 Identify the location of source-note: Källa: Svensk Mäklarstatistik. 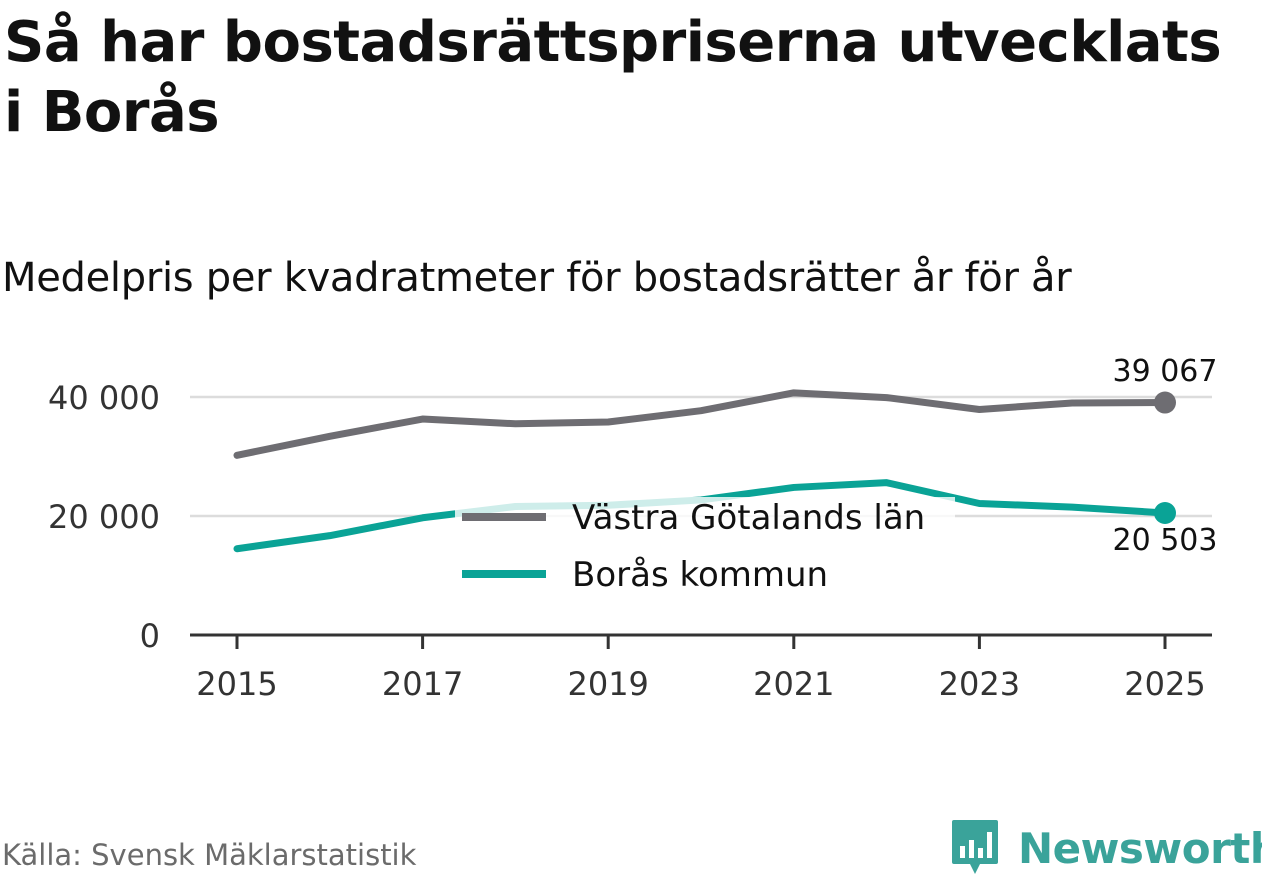
(209, 855).